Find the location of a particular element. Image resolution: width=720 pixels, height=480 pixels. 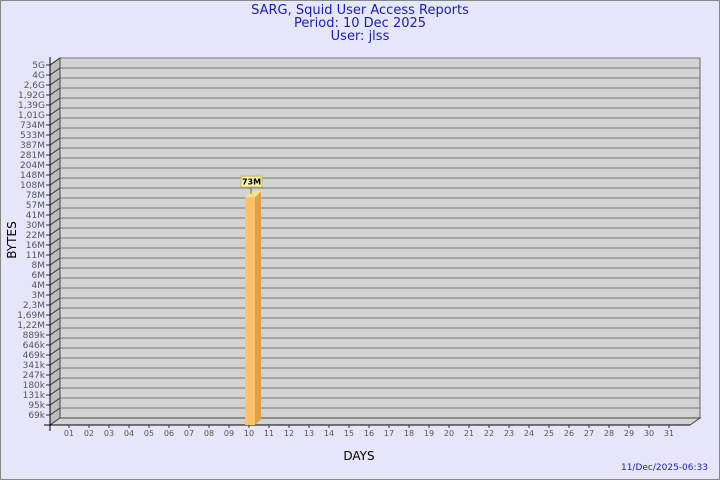

bar-top is located at coordinates (253, 194).